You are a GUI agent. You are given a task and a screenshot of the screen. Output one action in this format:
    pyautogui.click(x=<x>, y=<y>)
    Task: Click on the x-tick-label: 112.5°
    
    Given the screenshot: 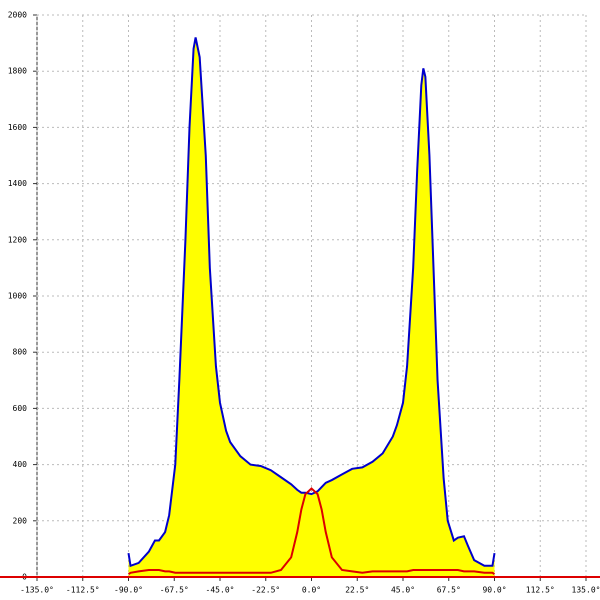 What is the action you would take?
    pyautogui.click(x=540, y=590)
    